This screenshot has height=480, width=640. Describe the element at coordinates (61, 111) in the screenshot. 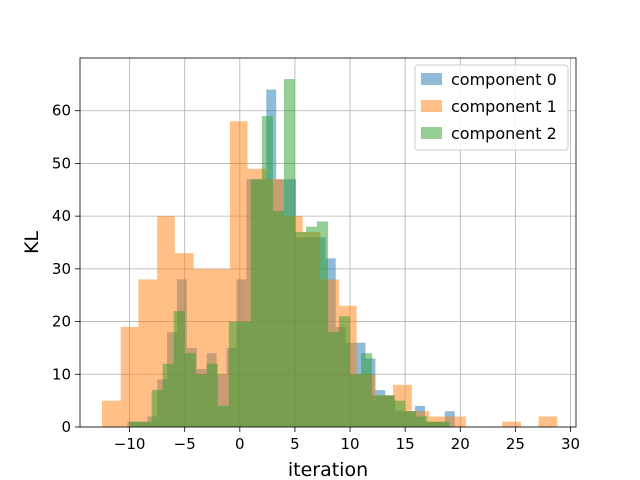

I see `y-tick-label: 60` at that location.